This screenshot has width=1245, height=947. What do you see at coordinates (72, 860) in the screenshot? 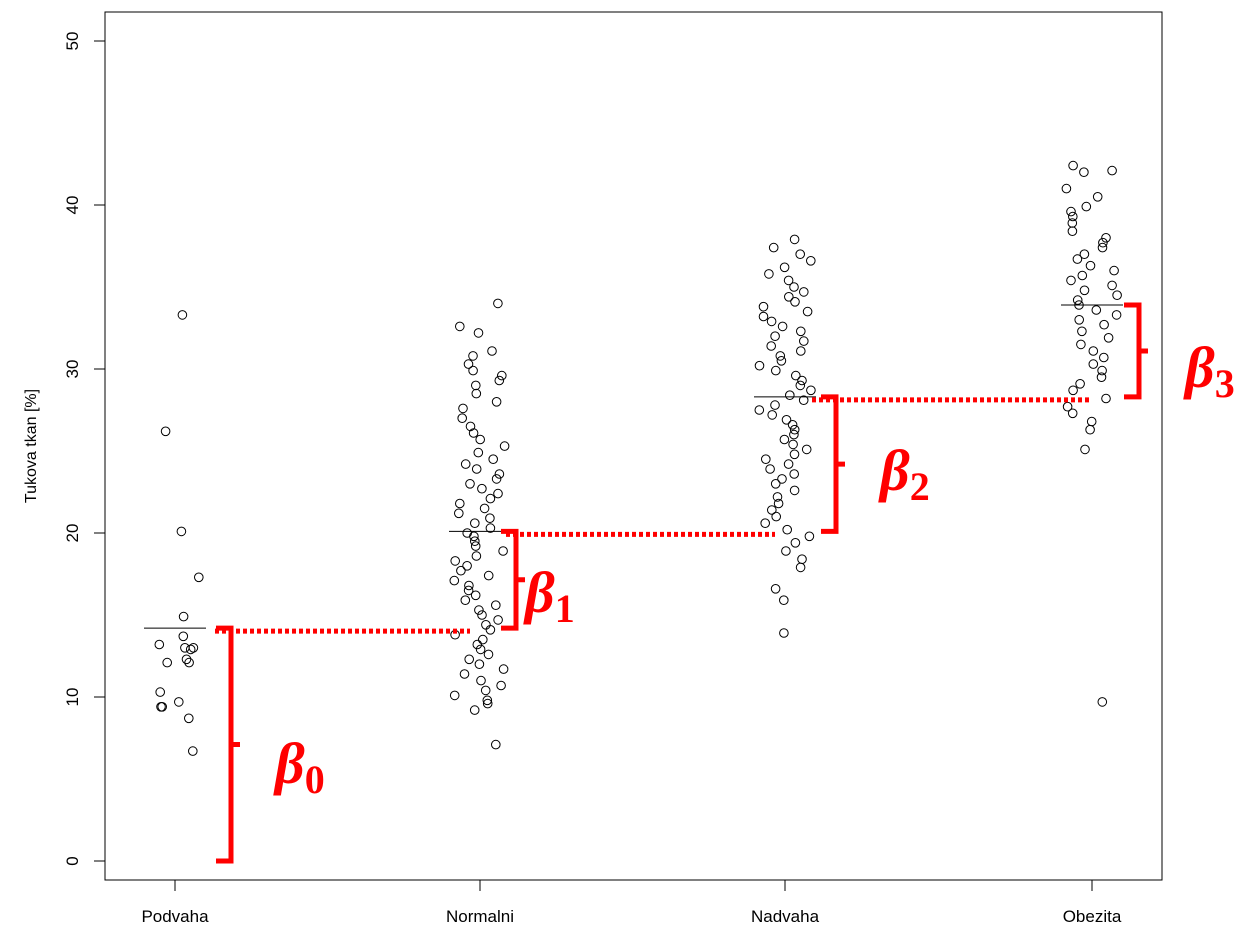
I see `y-tick-label: 0` at bounding box center [72, 860].